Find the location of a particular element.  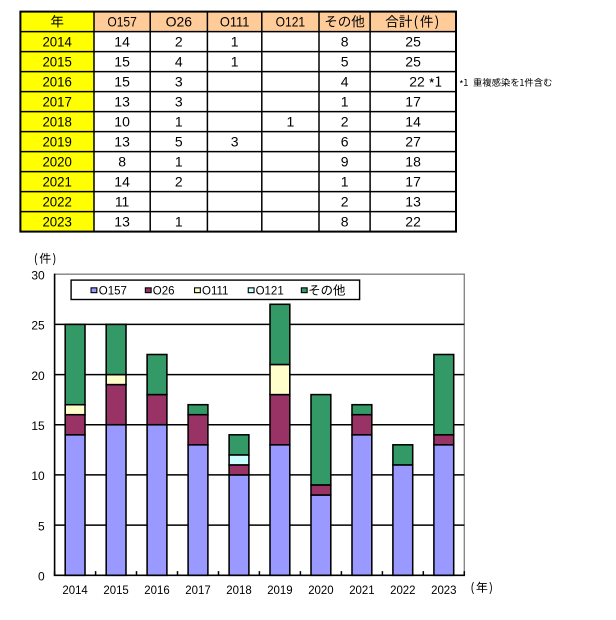

svg-text: 20 is located at coordinates (38, 376).